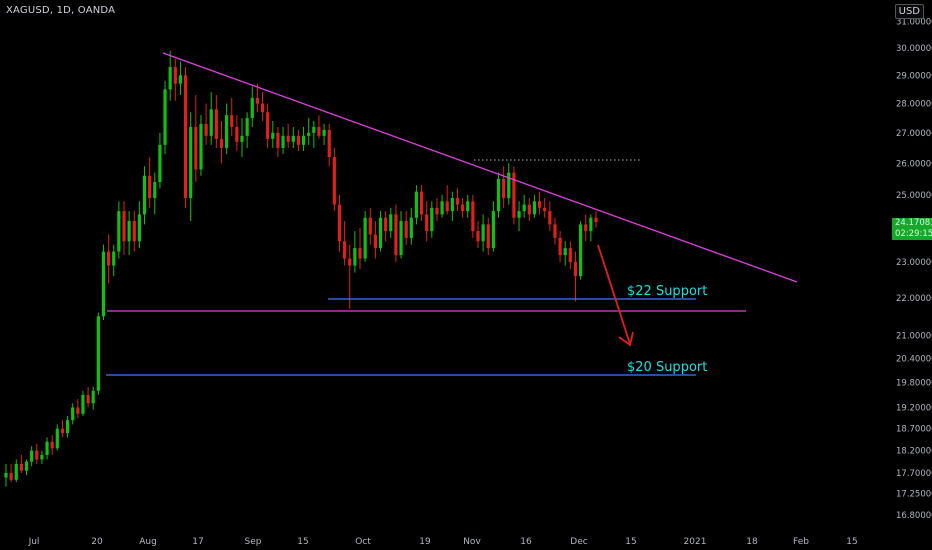 This screenshot has height=550, width=932. Describe the element at coordinates (425, 542) in the screenshot. I see `x-tick-label: 19` at that location.